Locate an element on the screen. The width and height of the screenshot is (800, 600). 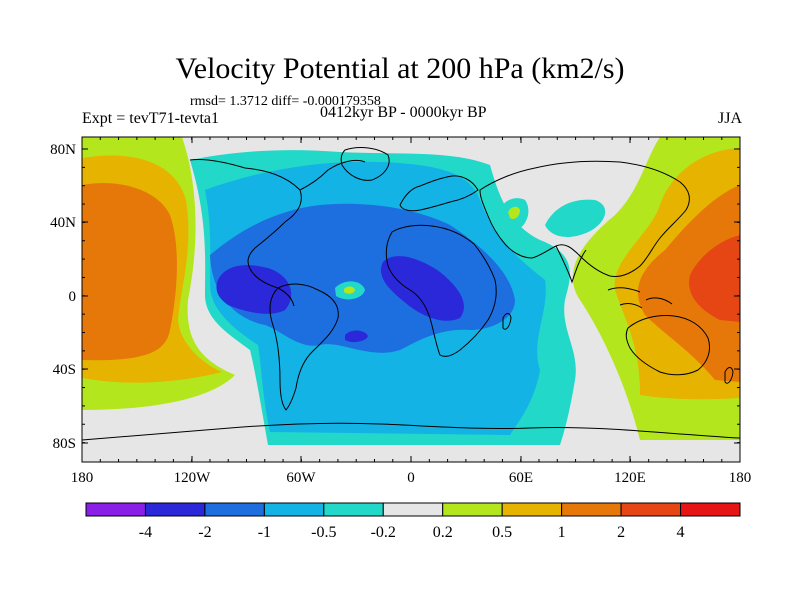
coast-south-america is located at coordinates (304, 347).